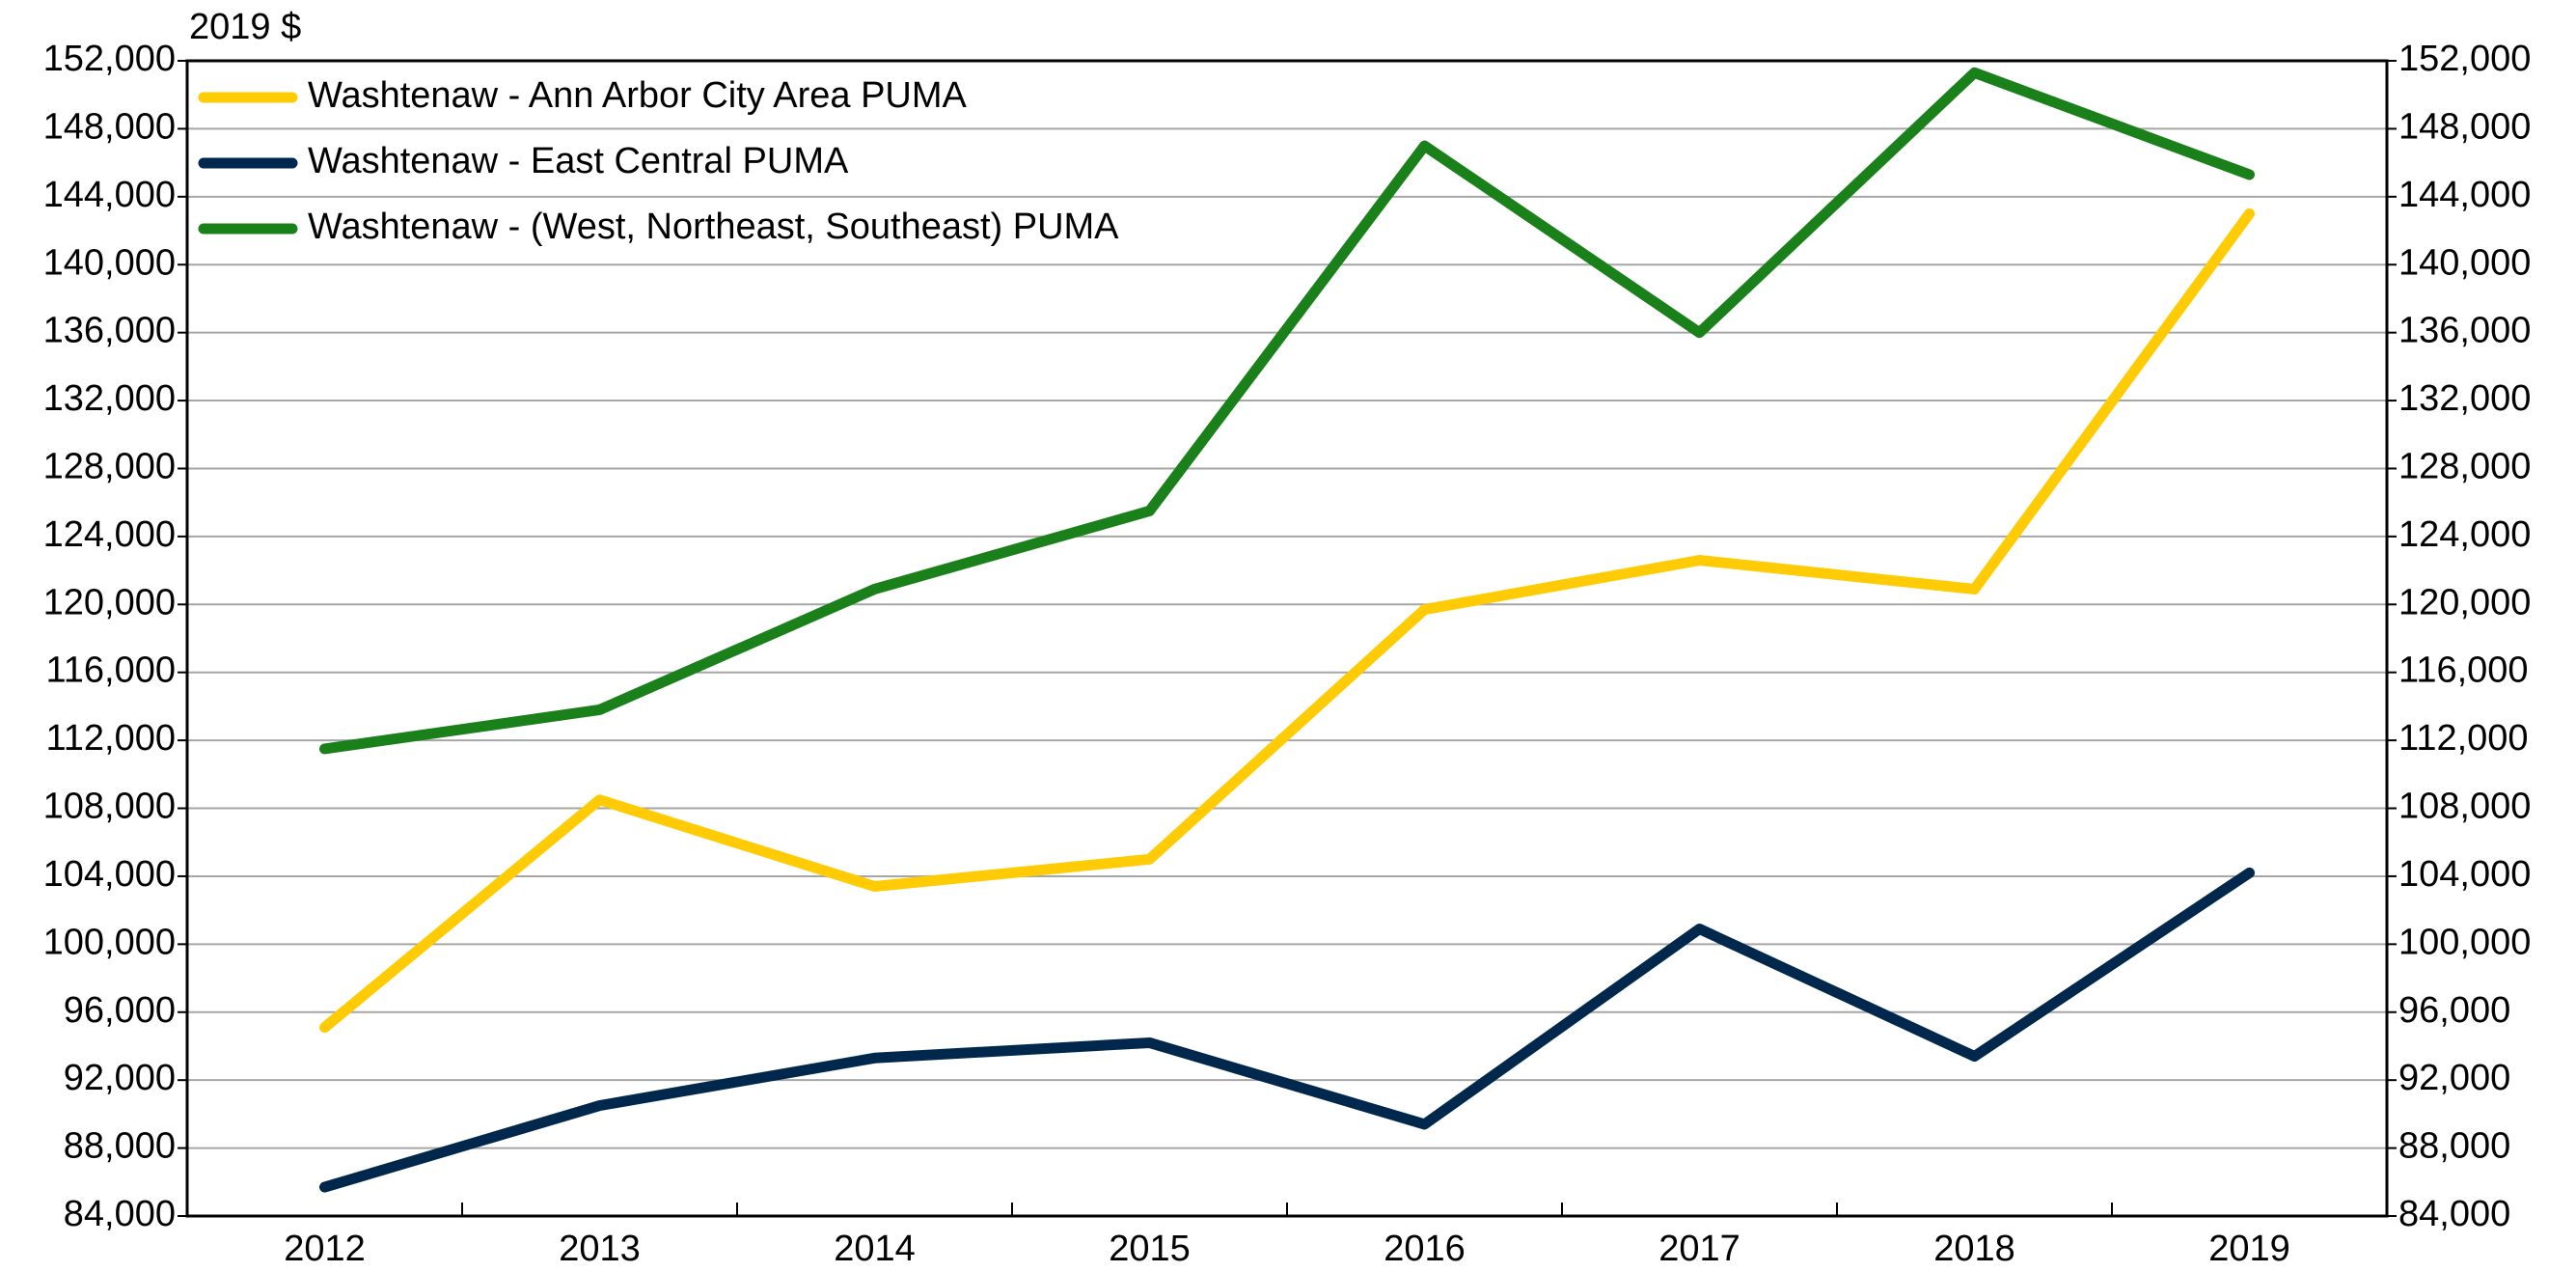 The image size is (2576, 1272). Describe the element at coordinates (1425, 1248) in the screenshot. I see `x-tick-label: 2016` at that location.